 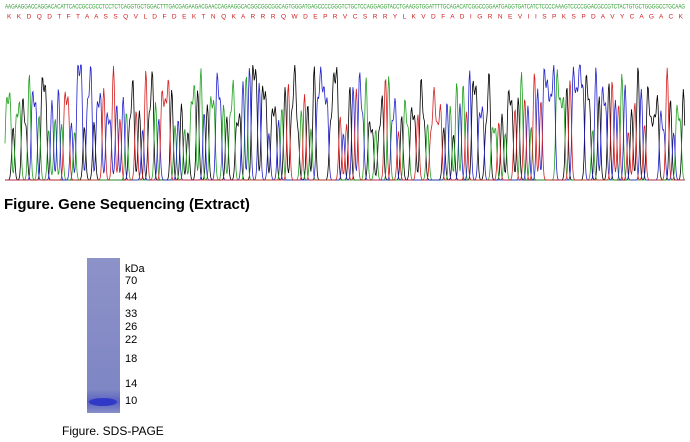 I want to click on gel-unit: kDa, so click(x=135, y=269).